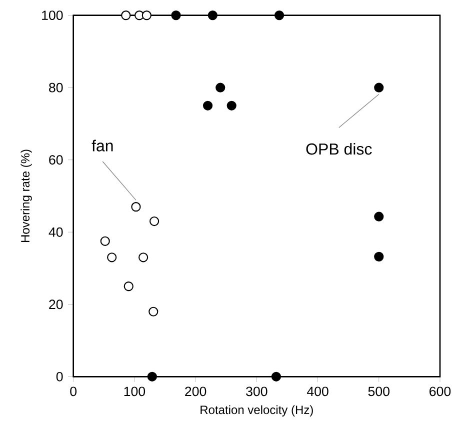  Describe the element at coordinates (56, 160) in the screenshot. I see `y-tick-label: 60` at that location.